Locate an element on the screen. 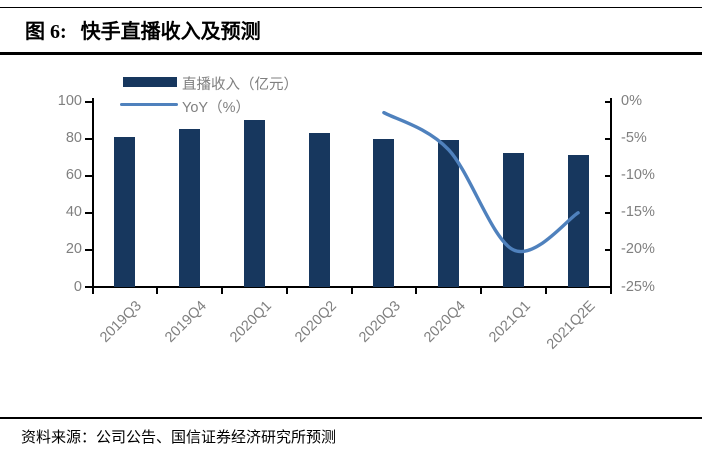  figure-title-text: 快手直播收入及预测 is located at coordinates (170, 32).